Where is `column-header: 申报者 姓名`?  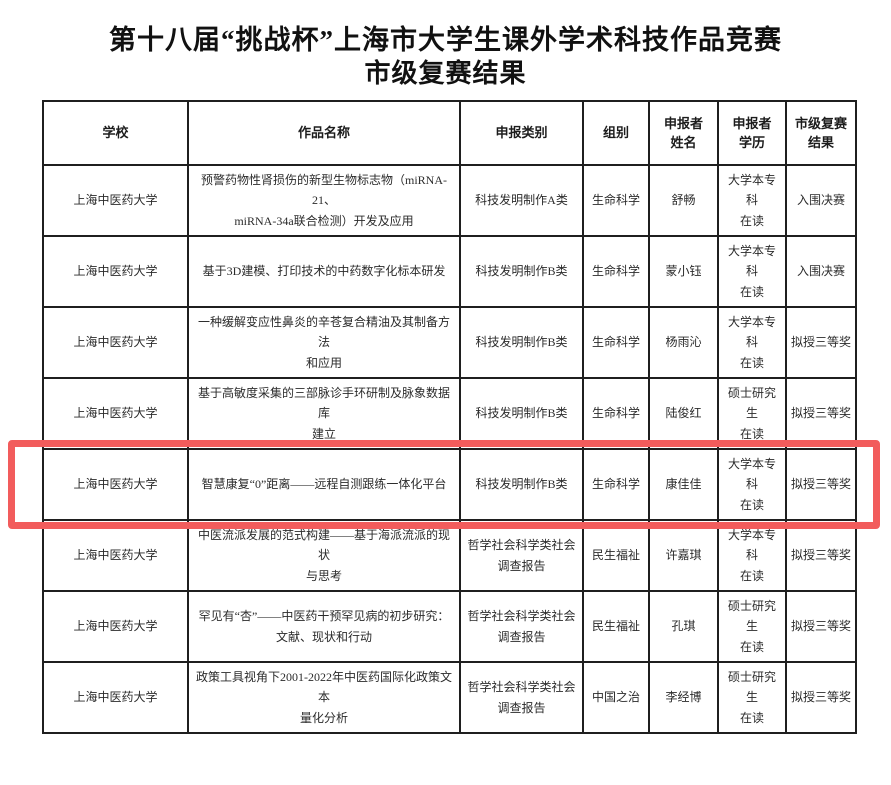
column-header: 申报者 姓名 is located at coordinates (683, 133).